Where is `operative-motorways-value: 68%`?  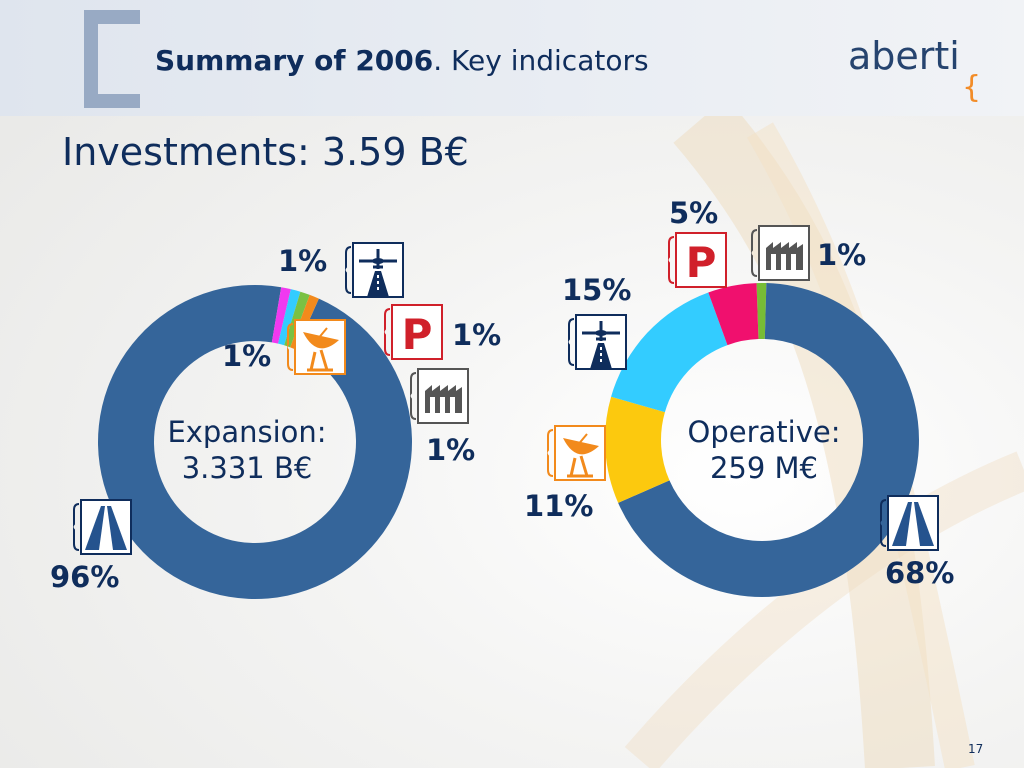 operative-motorways-value: 68% is located at coordinates (920, 573).